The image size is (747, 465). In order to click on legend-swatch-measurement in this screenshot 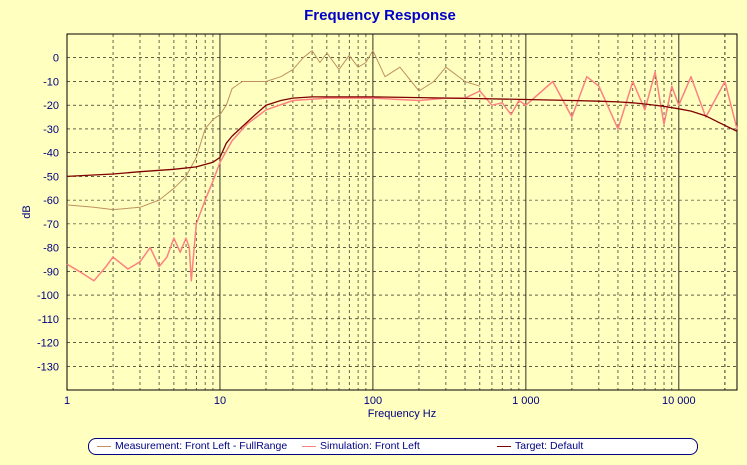, I will do `click(104, 446)`.